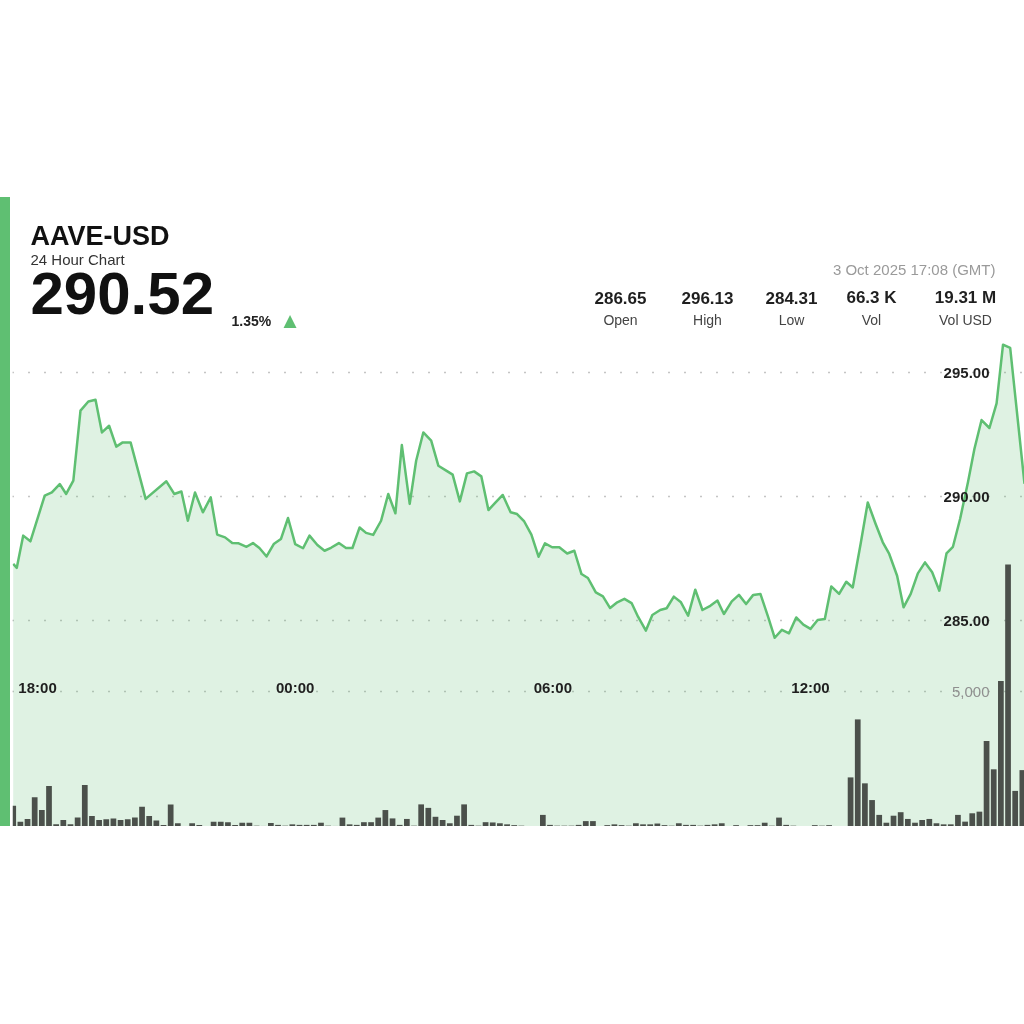  I want to click on chart-title: AAVE-USD, so click(100, 236).